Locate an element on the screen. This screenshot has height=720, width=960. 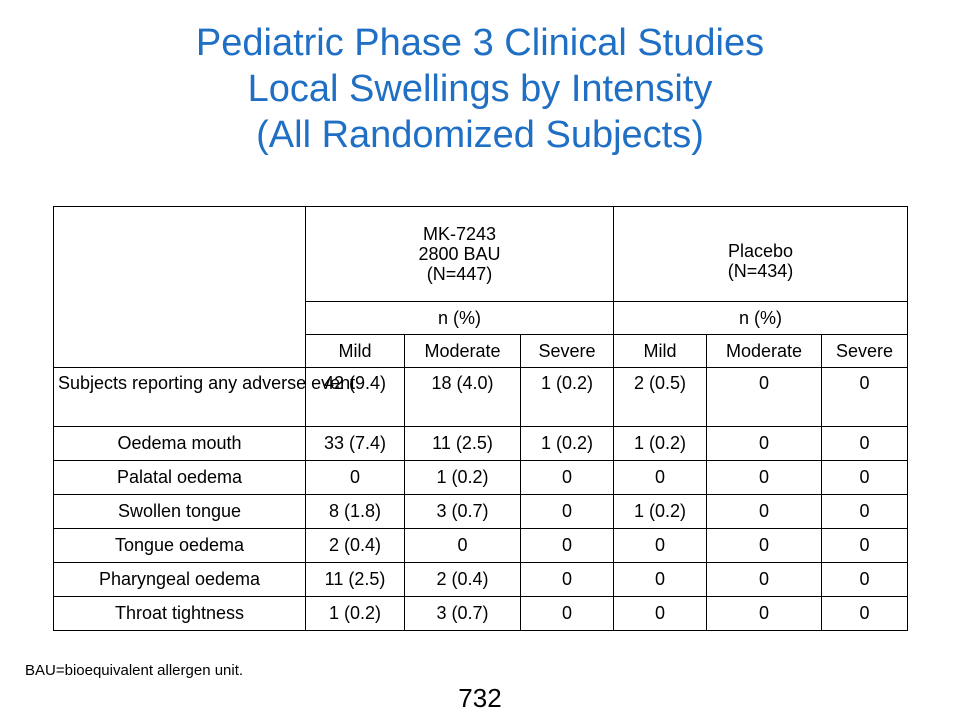
table-cell: 18 (4.0) is located at coordinates (462, 397).